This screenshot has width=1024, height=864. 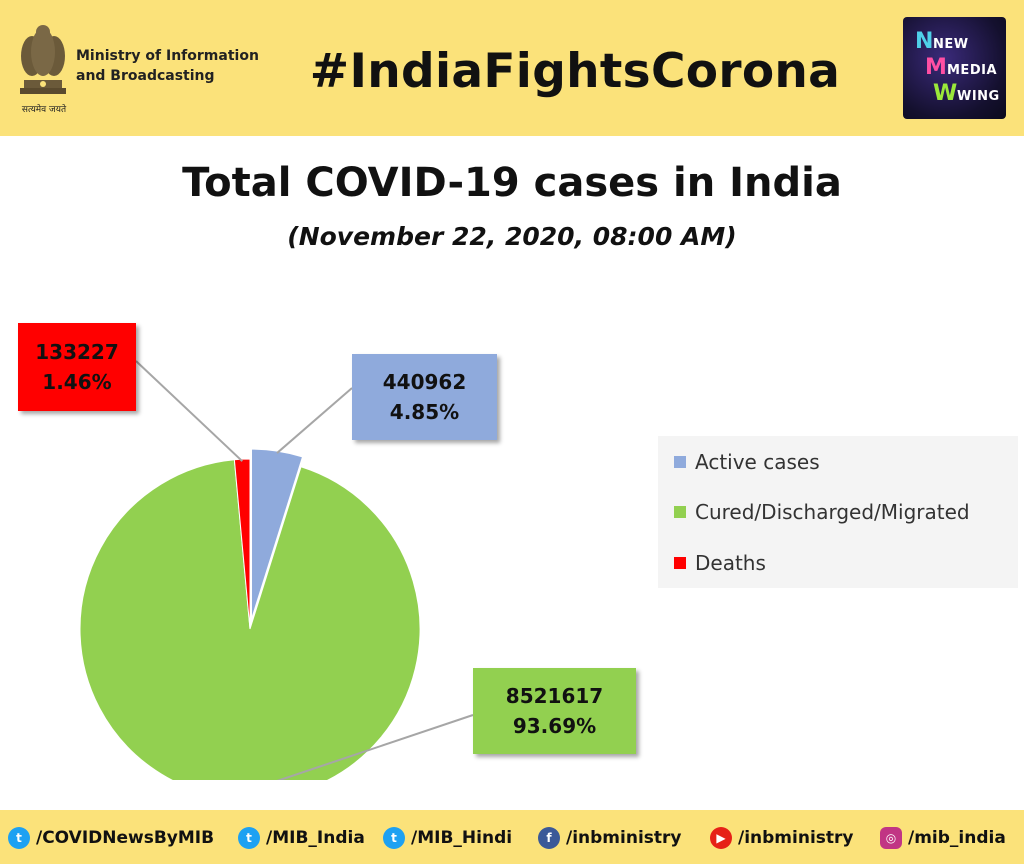 What do you see at coordinates (554, 711) in the screenshot?
I see `data-label-cured: 8521617 93.69%` at bounding box center [554, 711].